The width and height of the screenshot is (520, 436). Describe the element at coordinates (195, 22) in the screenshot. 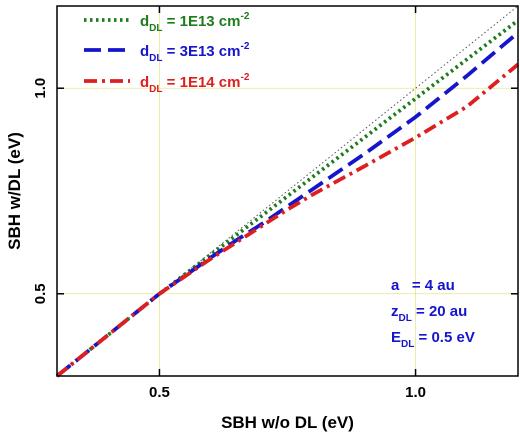

I see `legend-label-1: dDL = 1E13 cm-2` at that location.